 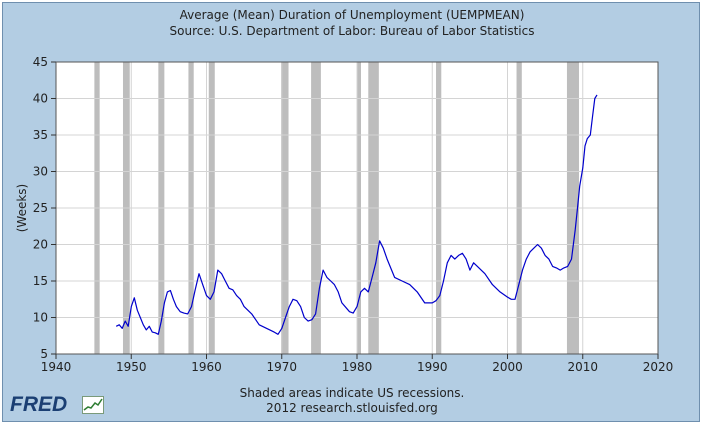 What do you see at coordinates (582, 367) in the screenshot?
I see `x-tick-label-2010: 2010` at bounding box center [582, 367].